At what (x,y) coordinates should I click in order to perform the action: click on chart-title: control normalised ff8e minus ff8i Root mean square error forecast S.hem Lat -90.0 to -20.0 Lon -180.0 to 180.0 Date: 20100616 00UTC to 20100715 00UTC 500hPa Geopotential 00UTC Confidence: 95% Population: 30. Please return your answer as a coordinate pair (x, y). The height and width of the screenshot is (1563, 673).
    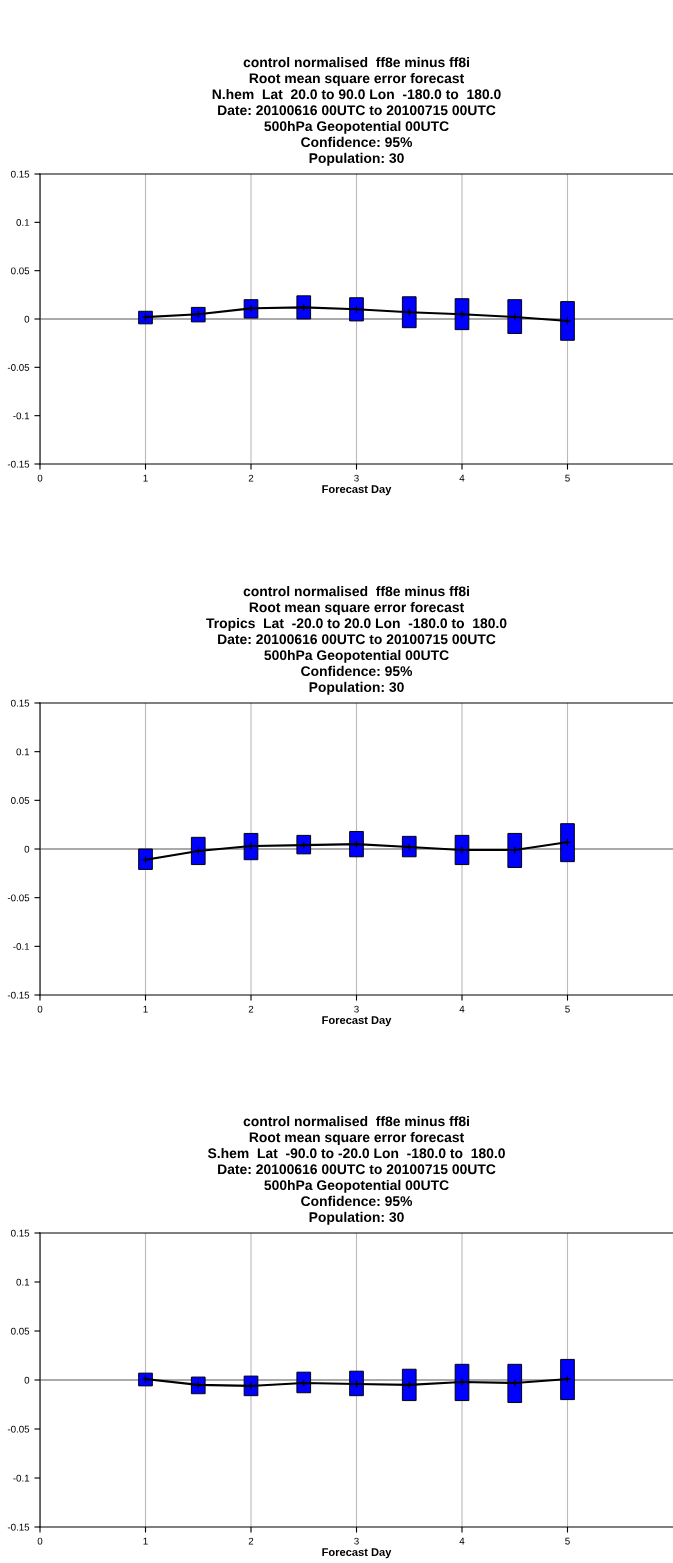
    Looking at the image, I should click on (356, 1170).